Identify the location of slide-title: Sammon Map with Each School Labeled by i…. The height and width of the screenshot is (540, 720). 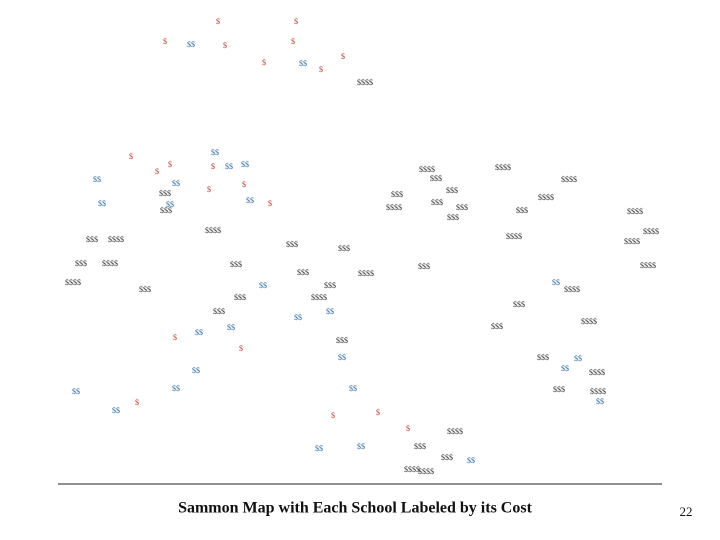
(355, 508).